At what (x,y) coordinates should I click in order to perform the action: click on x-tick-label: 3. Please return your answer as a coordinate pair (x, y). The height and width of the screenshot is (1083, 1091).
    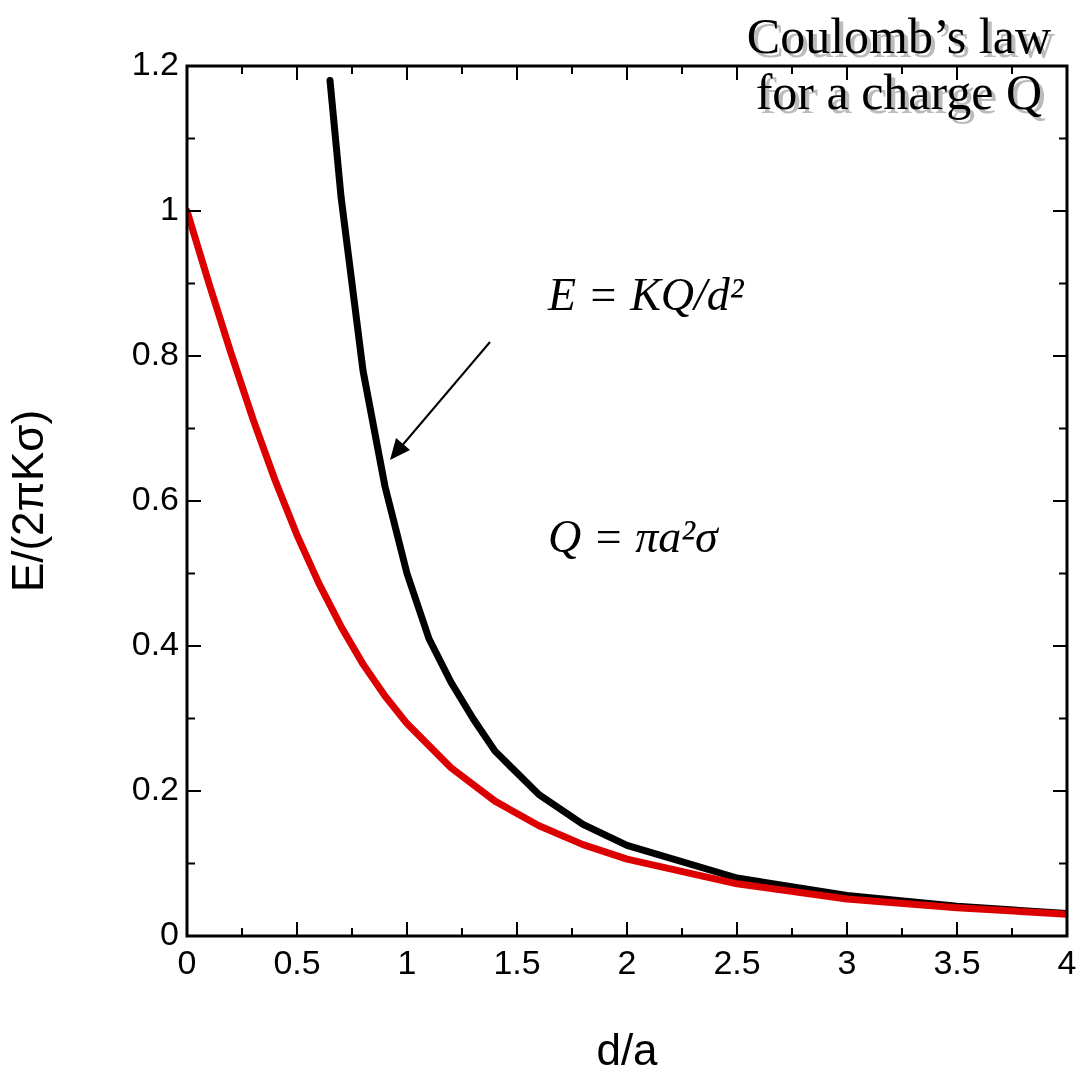
    Looking at the image, I should click on (847, 961).